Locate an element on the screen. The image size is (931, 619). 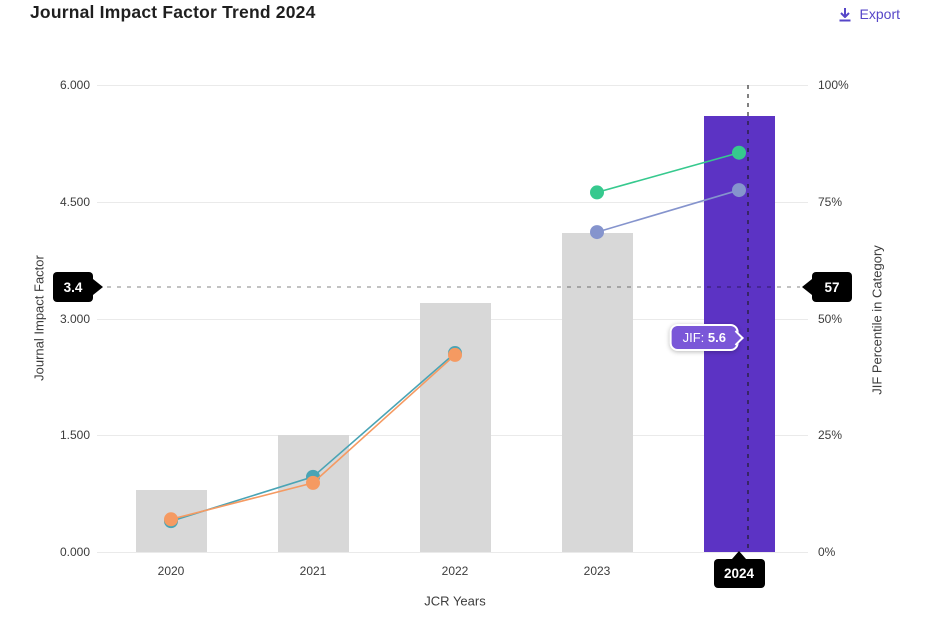
crosshair-vertical-line is located at coordinates (748, 318).